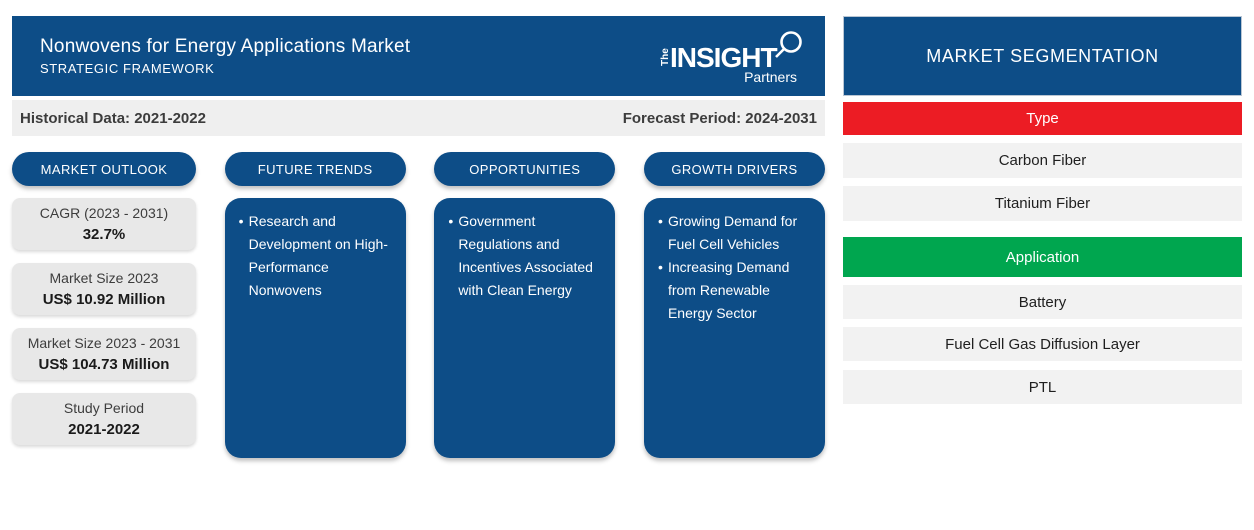 The image size is (1254, 530). Describe the element at coordinates (1042, 387) in the screenshot. I see `segment-item-ptl: PTL` at that location.